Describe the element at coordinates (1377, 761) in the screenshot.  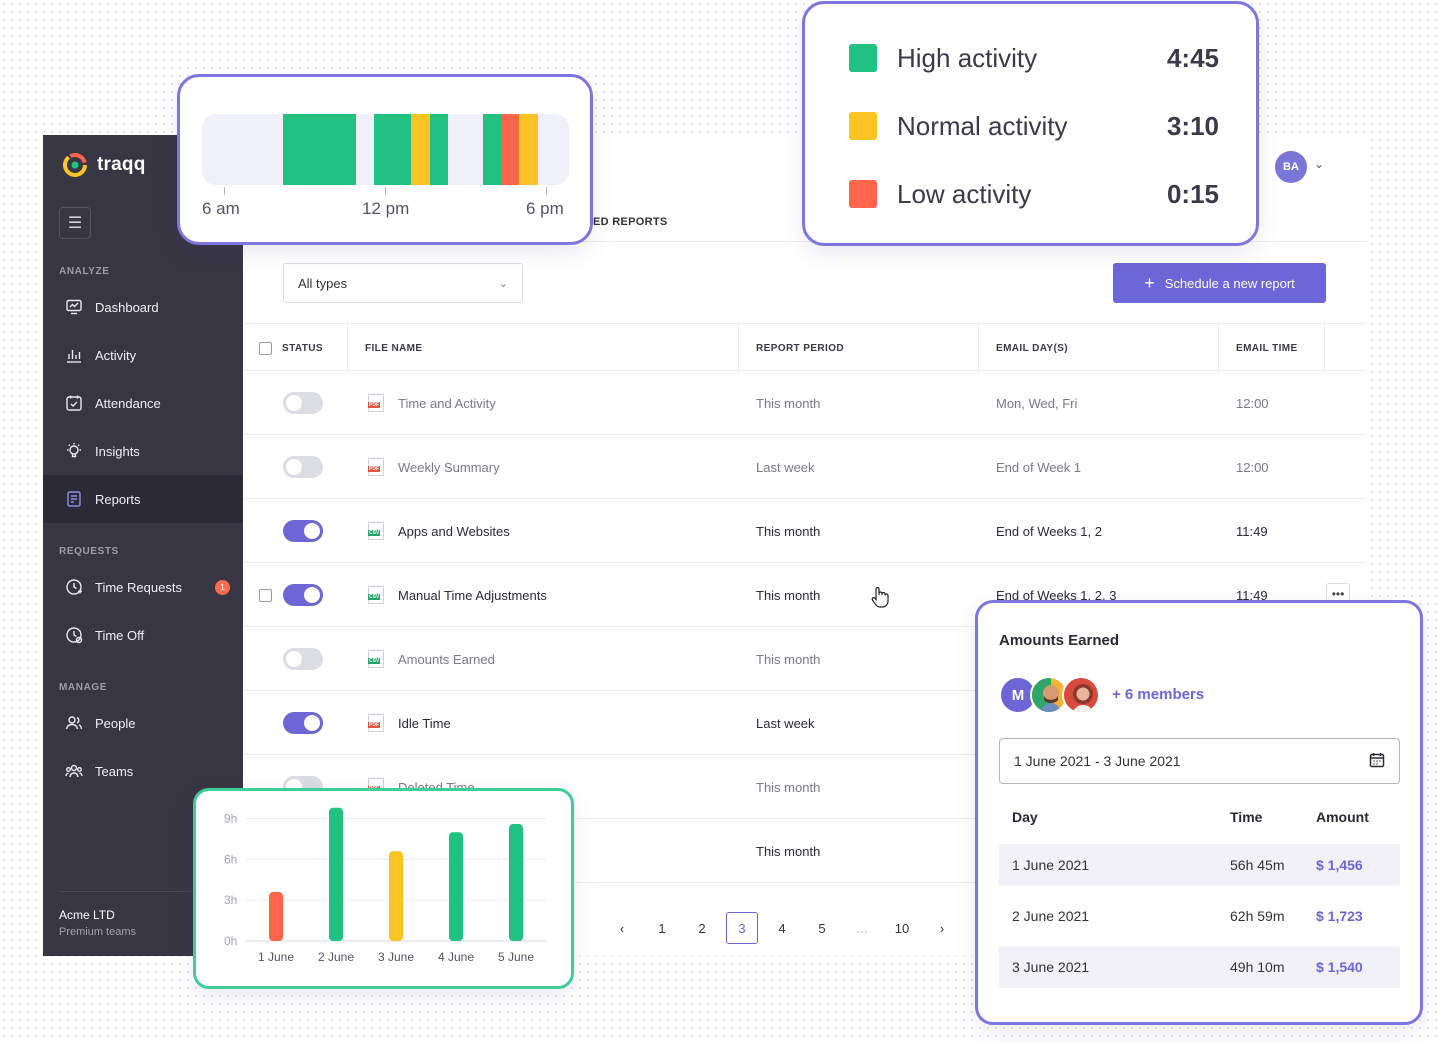
I see `calendar-icon` at that location.